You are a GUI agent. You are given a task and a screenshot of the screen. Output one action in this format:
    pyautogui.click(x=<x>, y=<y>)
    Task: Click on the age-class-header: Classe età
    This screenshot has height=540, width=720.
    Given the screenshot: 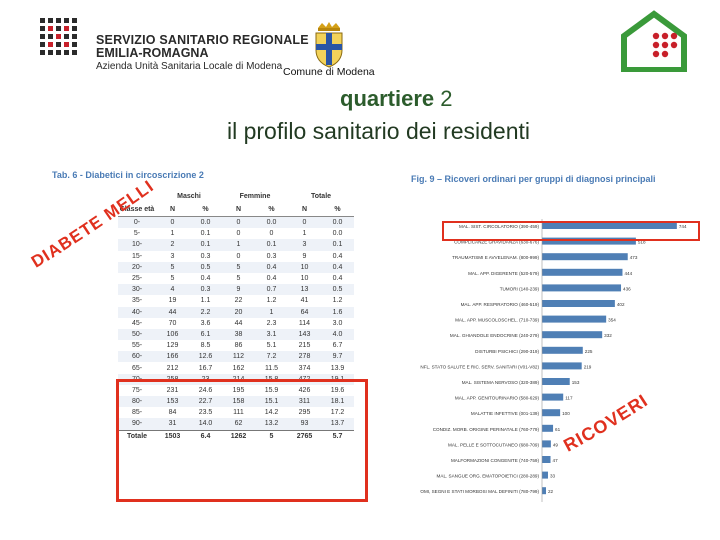 What is the action you would take?
    pyautogui.click(x=137, y=210)
    